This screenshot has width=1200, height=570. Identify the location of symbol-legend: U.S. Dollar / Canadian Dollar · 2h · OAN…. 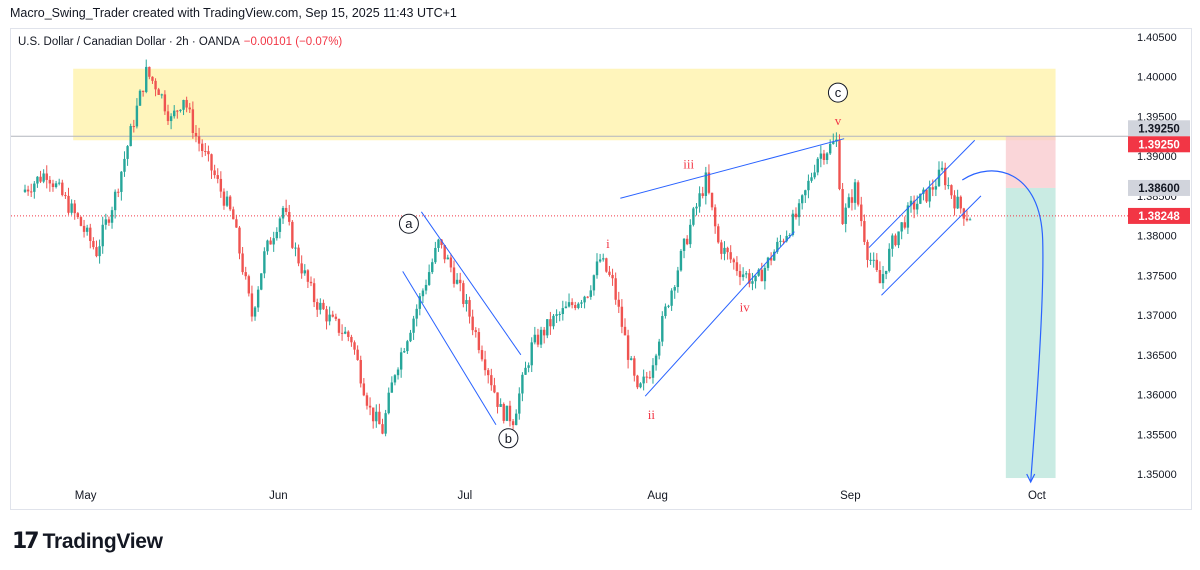
(180, 42).